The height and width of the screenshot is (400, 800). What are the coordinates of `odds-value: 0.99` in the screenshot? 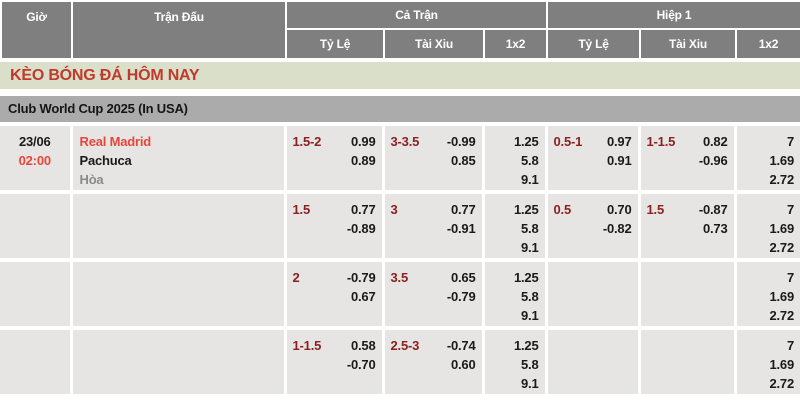 It's located at (363, 141).